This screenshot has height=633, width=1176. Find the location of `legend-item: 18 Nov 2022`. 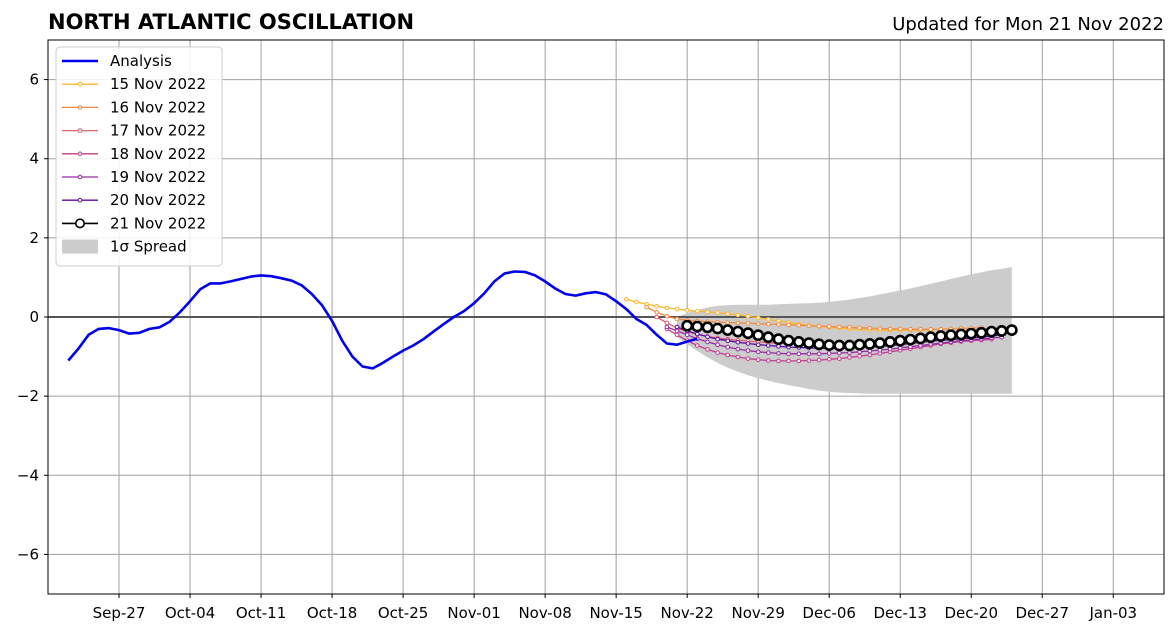

legend-item: 18 Nov 2022 is located at coordinates (134, 154).